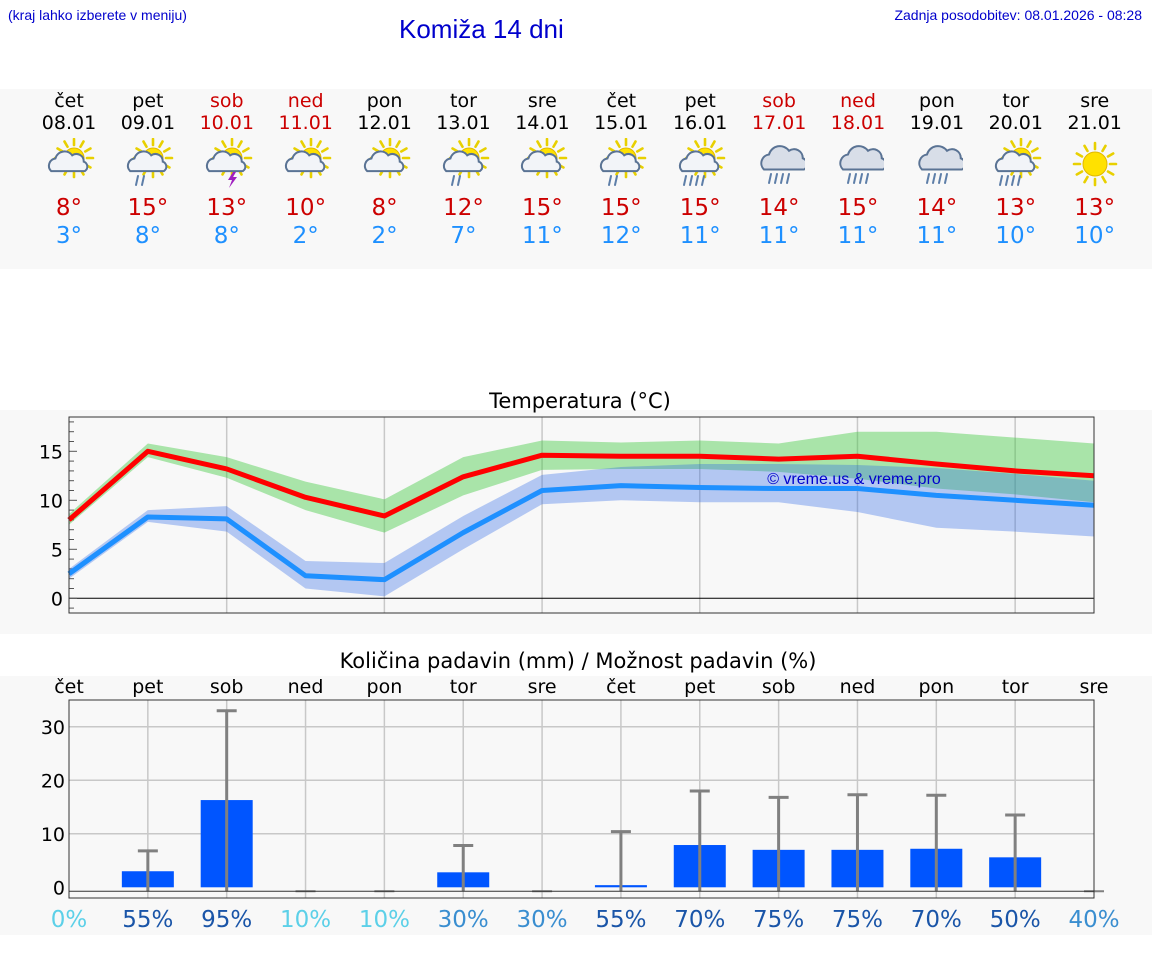 This screenshot has width=1152, height=975. What do you see at coordinates (385, 687) in the screenshot?
I see `category-label: pon` at bounding box center [385, 687].